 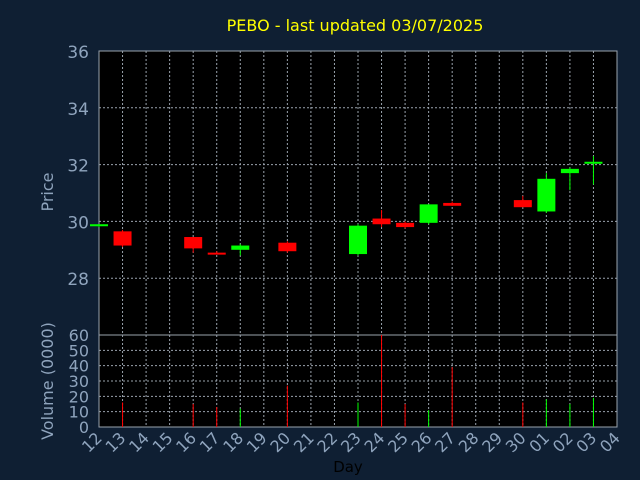 I want to click on volume-tick-label: 10, so click(x=79, y=412).